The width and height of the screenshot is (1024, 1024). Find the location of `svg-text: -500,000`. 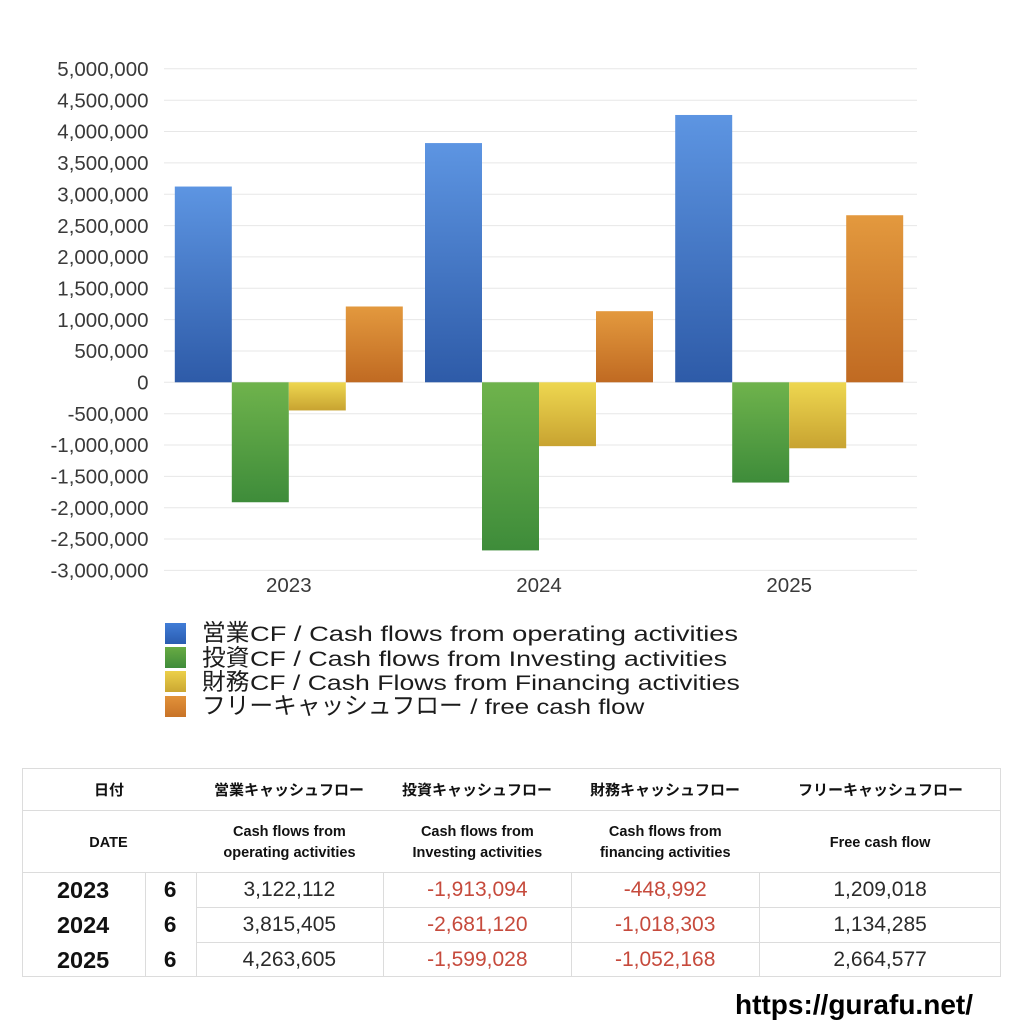

svg-text: -500,000 is located at coordinates (108, 414).